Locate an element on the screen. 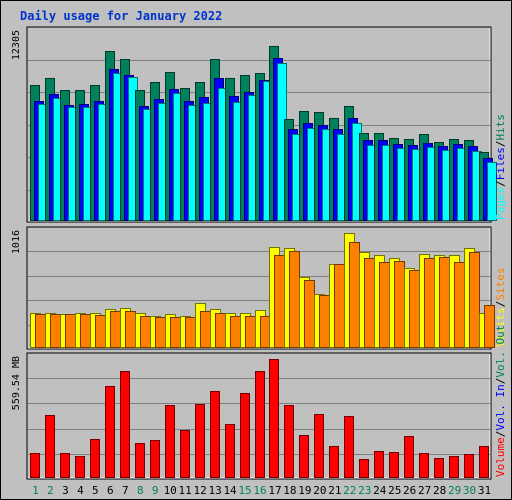 This screenshot has width=512, height=500. legend-bottom: Volume/Vol. In/Vol. Out is located at coordinates (500, 401).